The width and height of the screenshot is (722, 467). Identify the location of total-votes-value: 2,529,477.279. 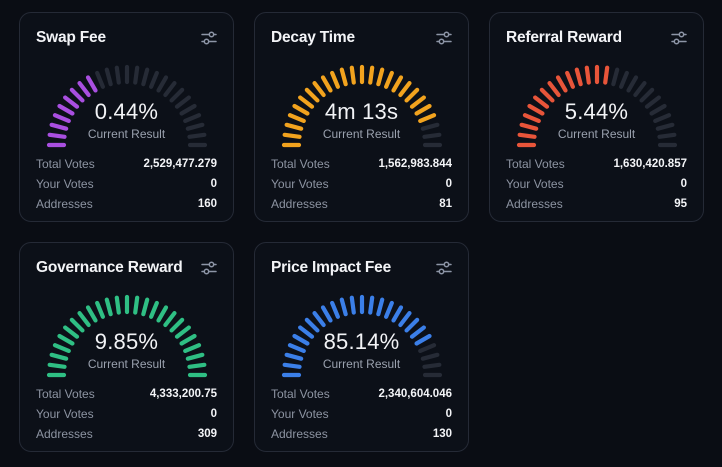
(180, 164).